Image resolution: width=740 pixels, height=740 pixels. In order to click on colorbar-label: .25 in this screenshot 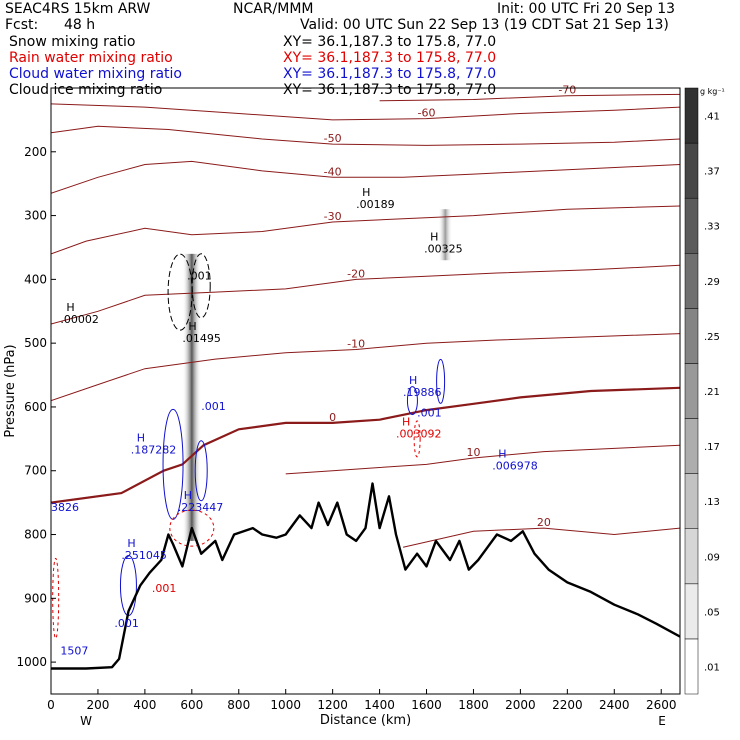, I will do `click(712, 337)`.